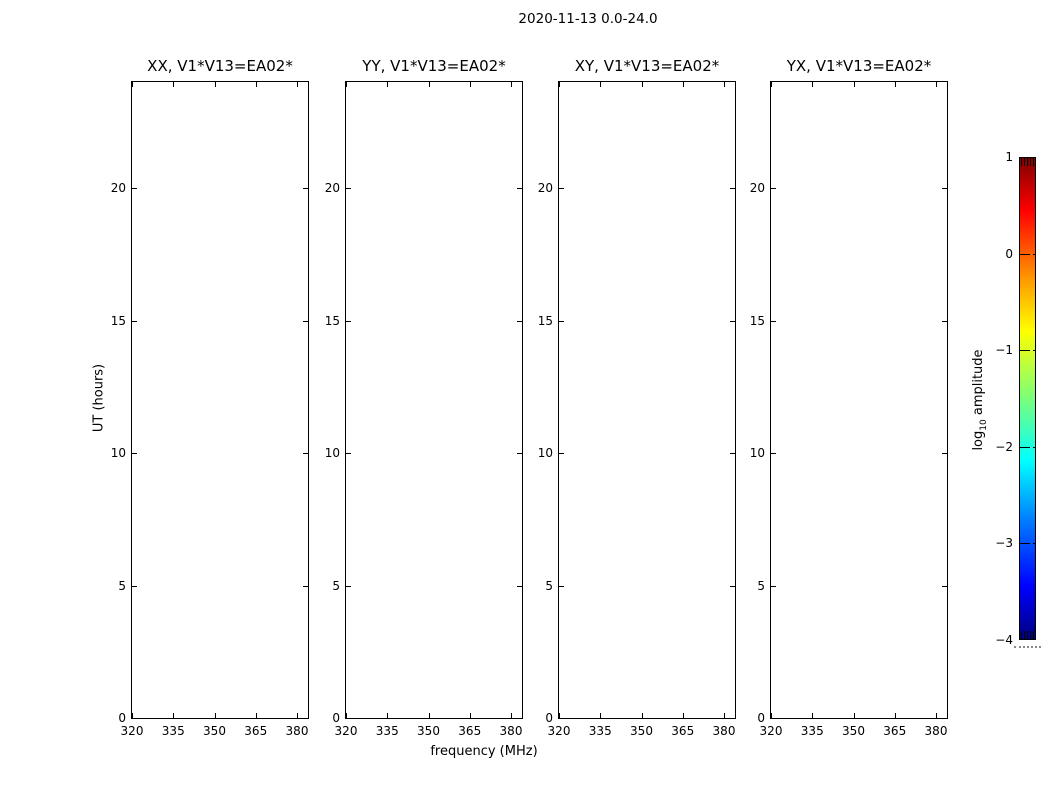 The width and height of the screenshot is (1050, 800). Describe the element at coordinates (1027, 162) in the screenshot. I see `colorbar-top-hatch` at that location.